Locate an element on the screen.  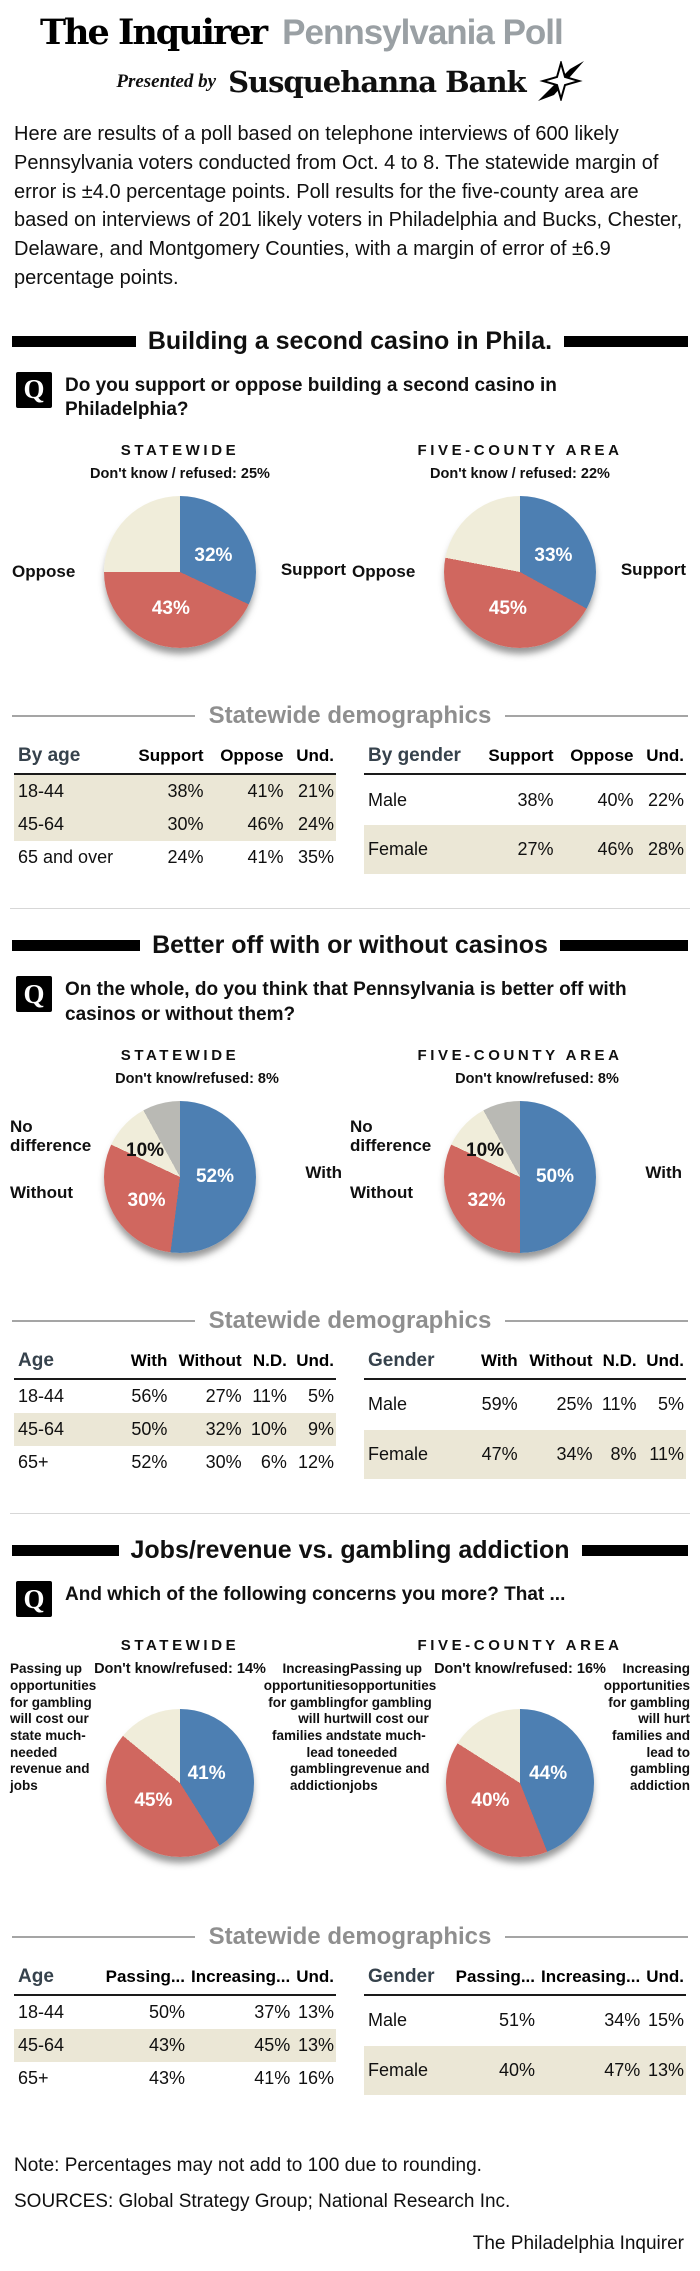
table-cell: 27% is located at coordinates (223, 1396).